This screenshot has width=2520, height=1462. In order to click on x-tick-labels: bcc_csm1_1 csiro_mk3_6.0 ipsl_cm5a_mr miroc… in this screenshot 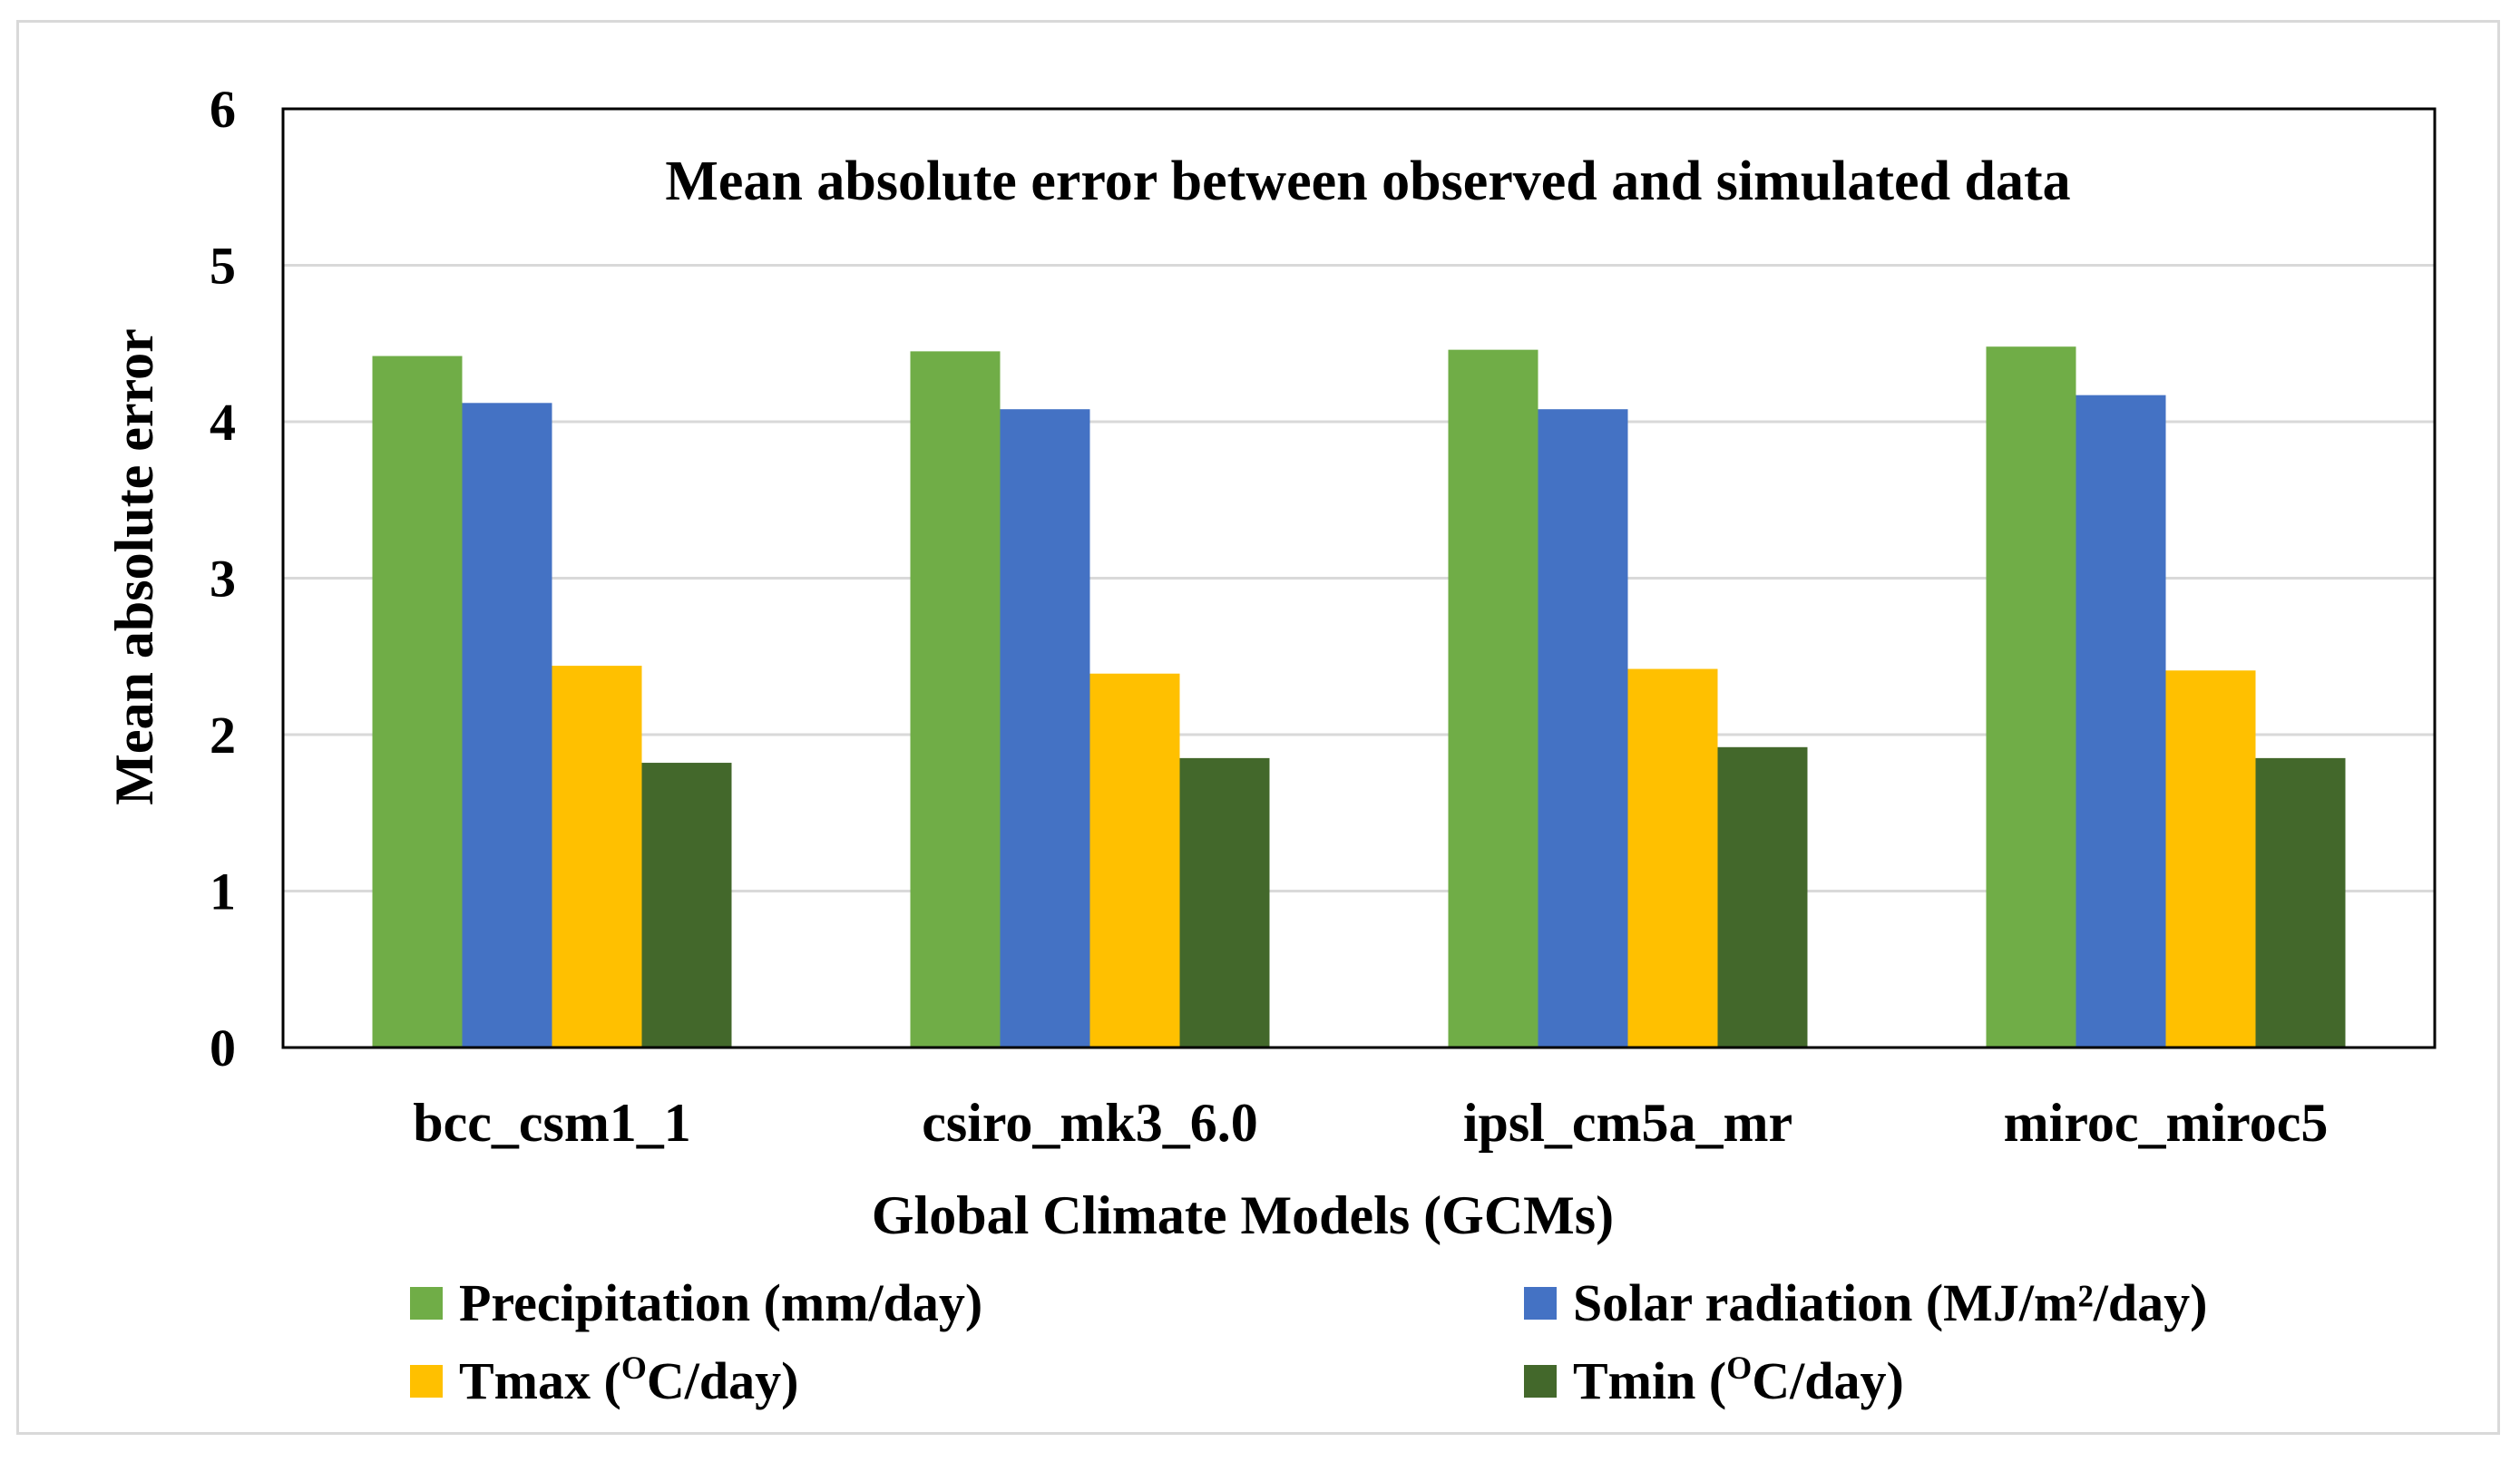, I will do `click(1371, 1123)`.